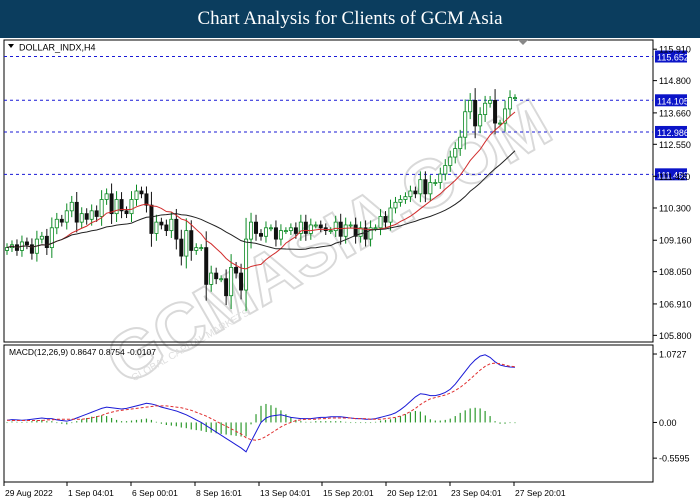 This screenshot has width=700, height=500. Describe the element at coordinates (11, 46) in the screenshot. I see `panel-menu-icon` at that location.